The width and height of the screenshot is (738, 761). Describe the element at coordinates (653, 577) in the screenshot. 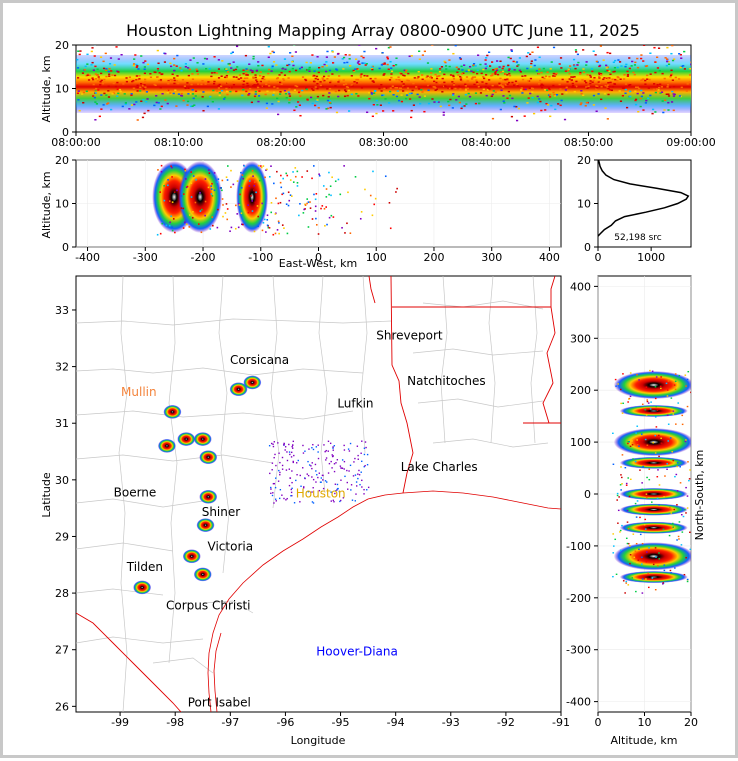

I see `northsouth-storm-cluster` at that location.